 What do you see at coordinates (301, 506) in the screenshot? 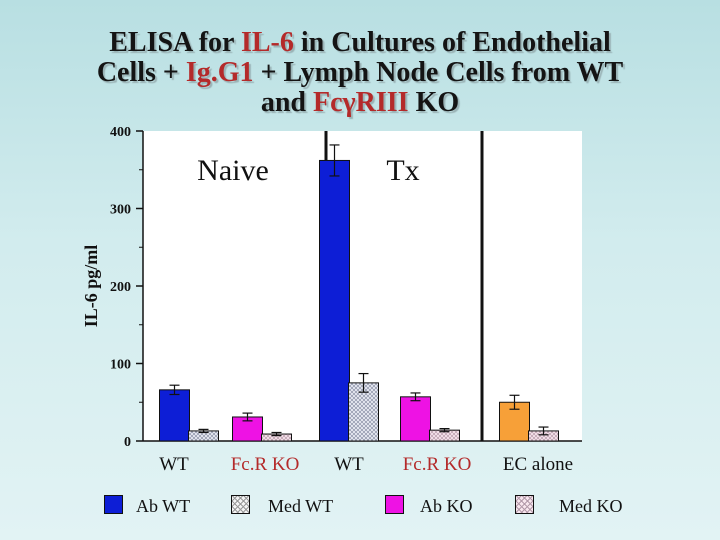
I see `legend-label-1: Med WT` at bounding box center [301, 506].